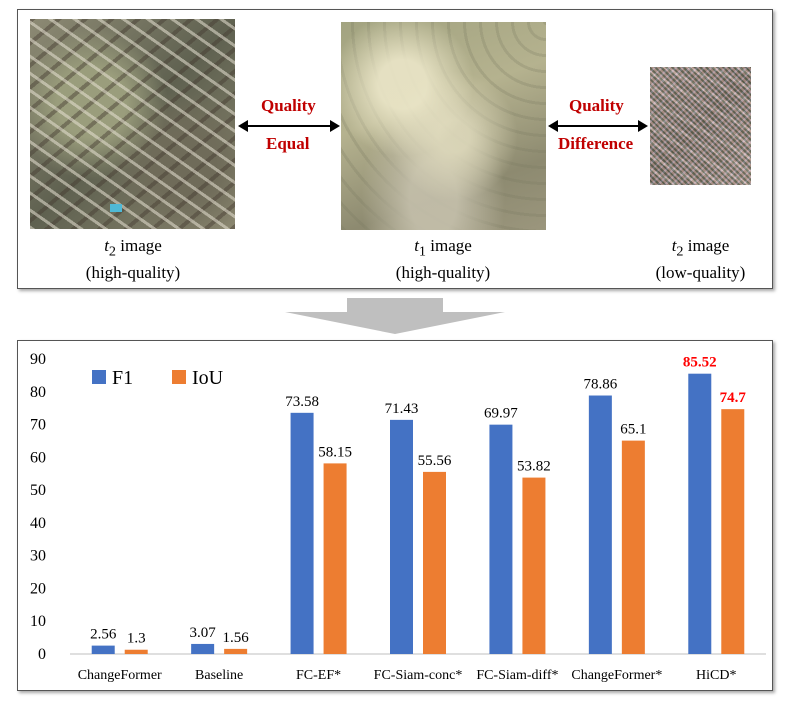 This screenshot has height=701, width=789. Describe the element at coordinates (700, 126) in the screenshot. I see `t2-low-quality-image` at that location.